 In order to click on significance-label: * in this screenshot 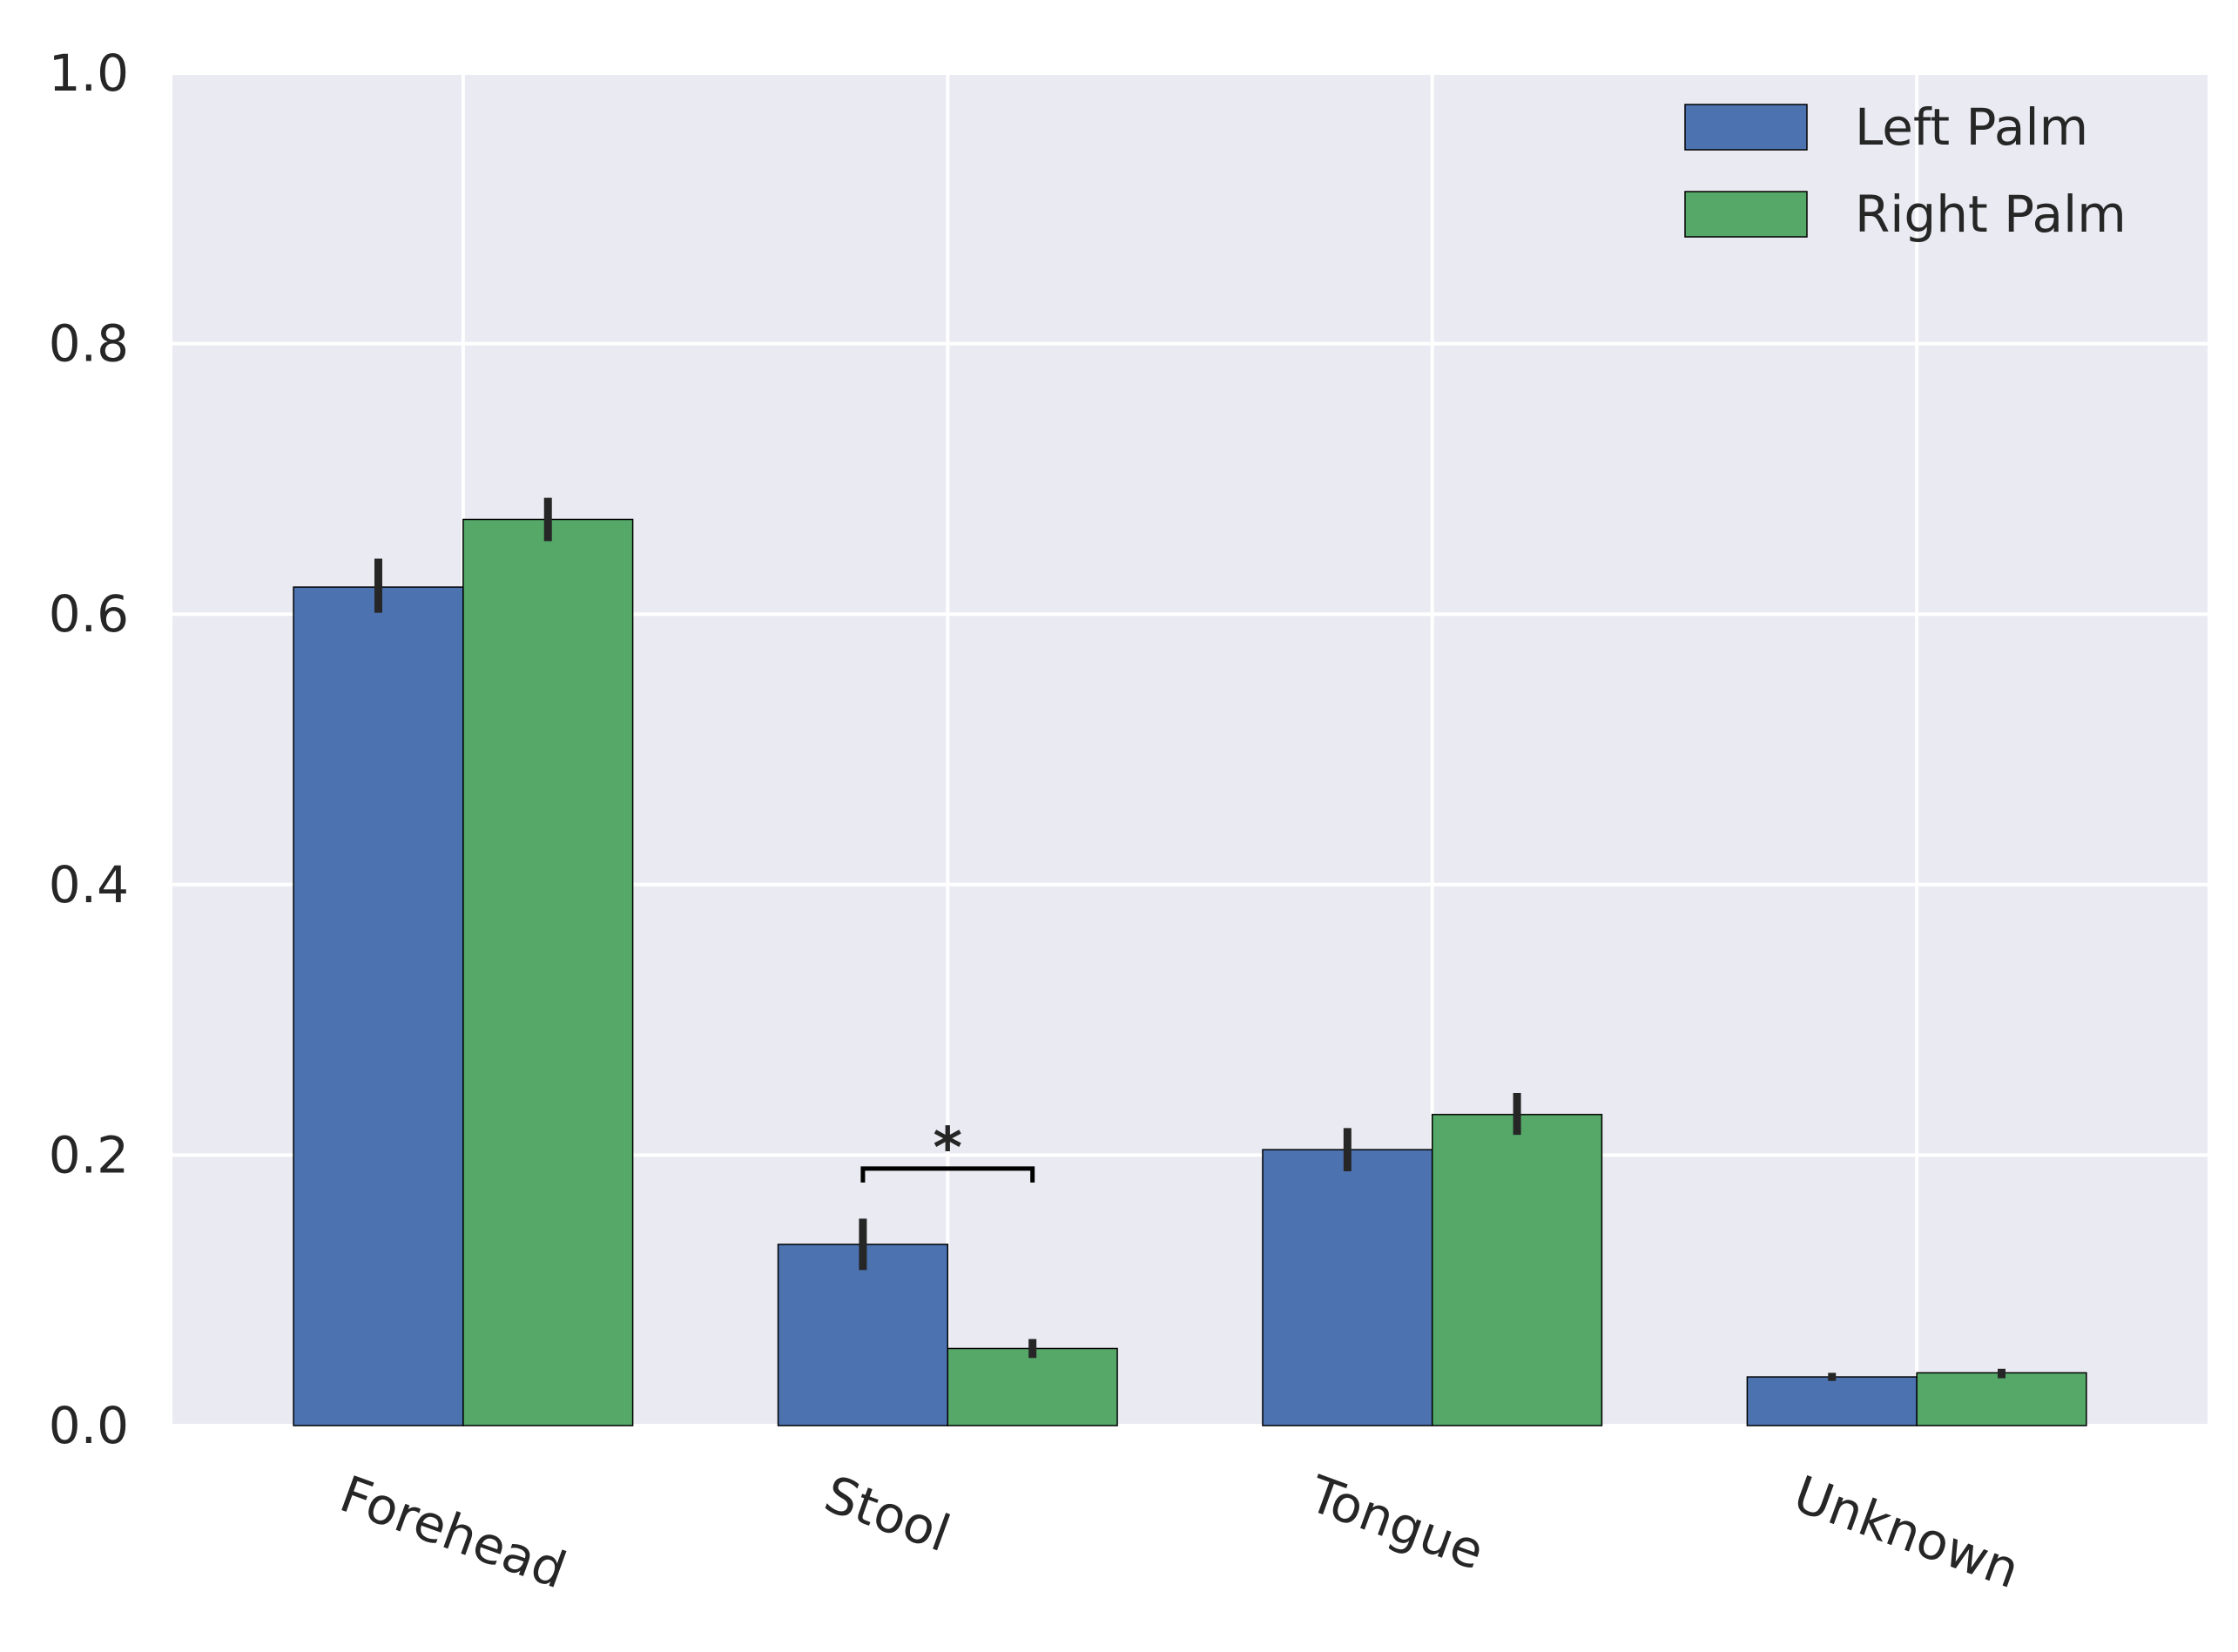, I will do `click(948, 1148)`.